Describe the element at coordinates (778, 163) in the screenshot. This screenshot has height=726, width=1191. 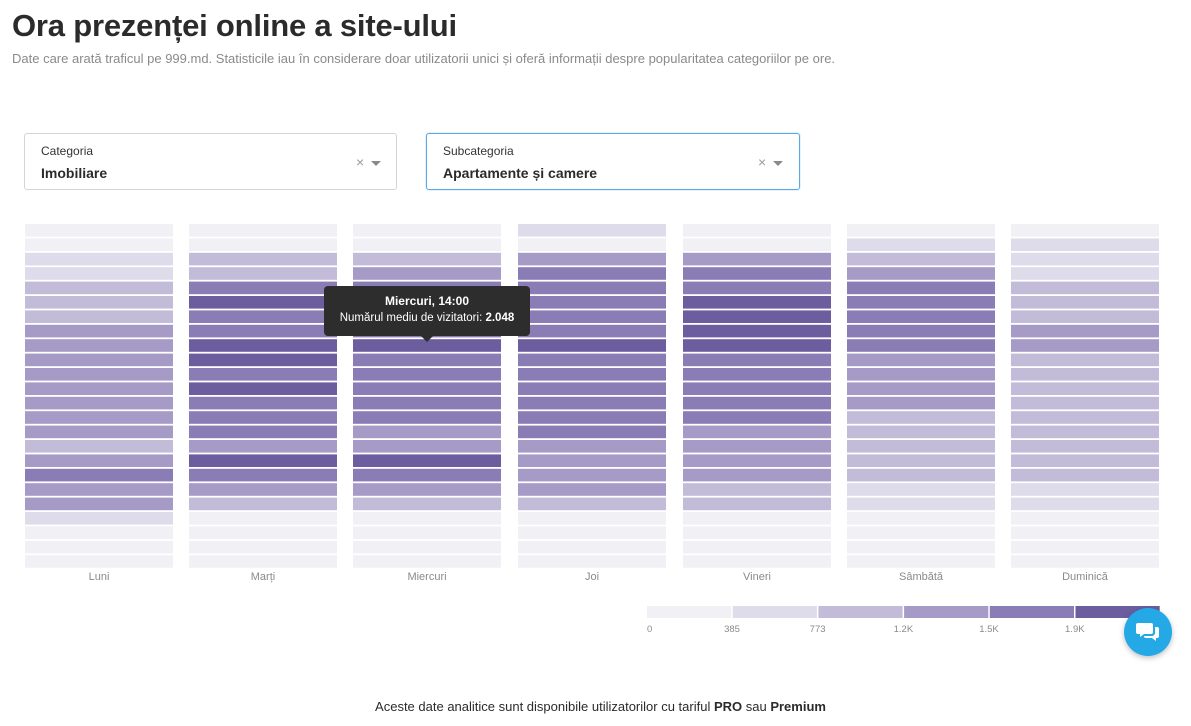
I see `subcategory-chevron-down-icon` at that location.